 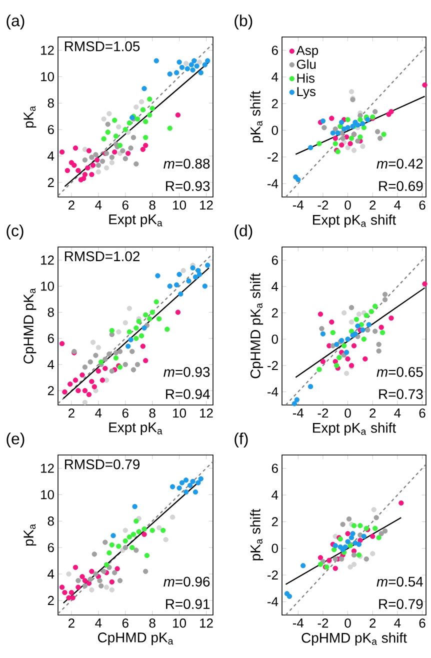 What do you see at coordinates (401, 394) in the screenshot?
I see `annotation: R=0.73` at bounding box center [401, 394].